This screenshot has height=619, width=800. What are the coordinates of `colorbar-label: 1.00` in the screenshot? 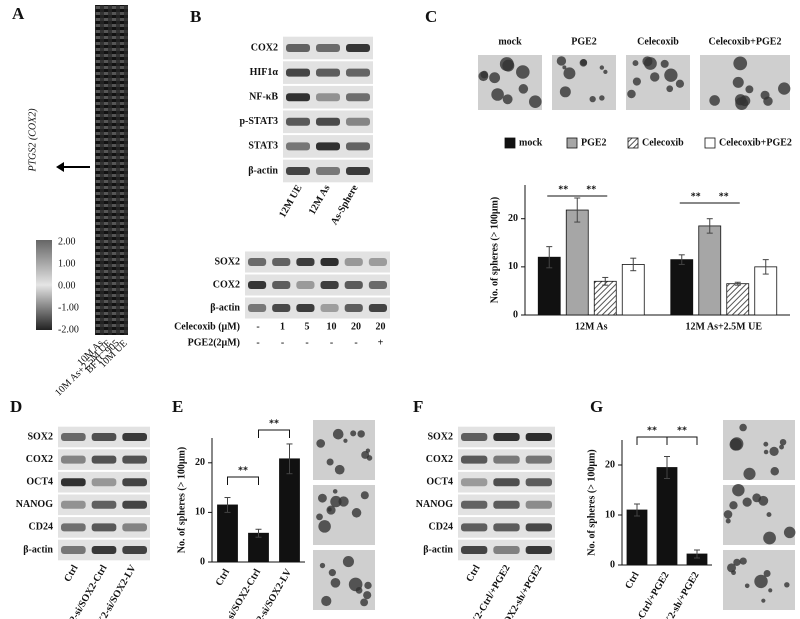 It's located at (67, 263).